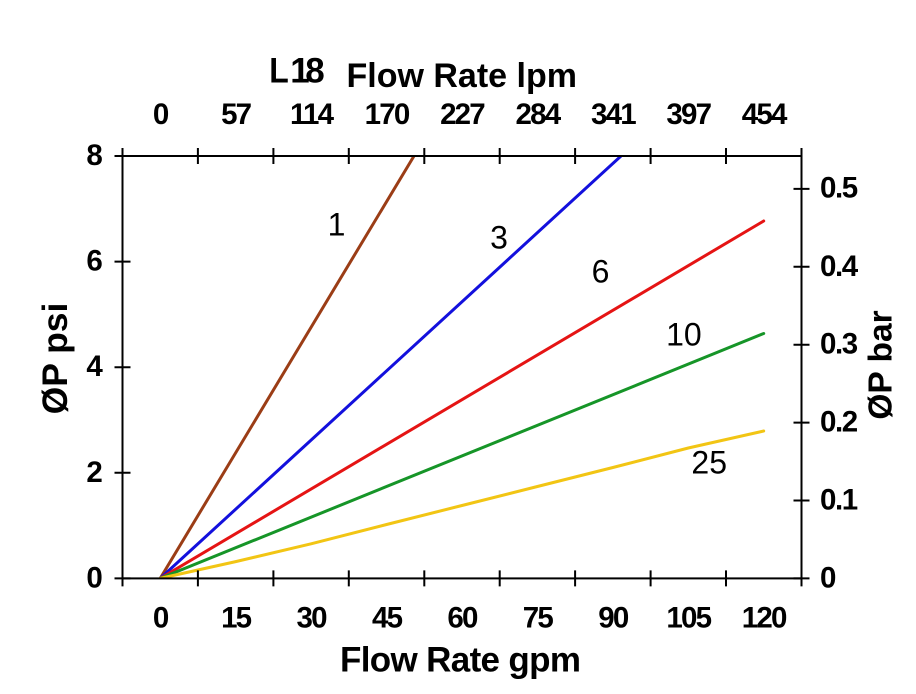  I want to click on svg-text: 170, so click(387, 114).